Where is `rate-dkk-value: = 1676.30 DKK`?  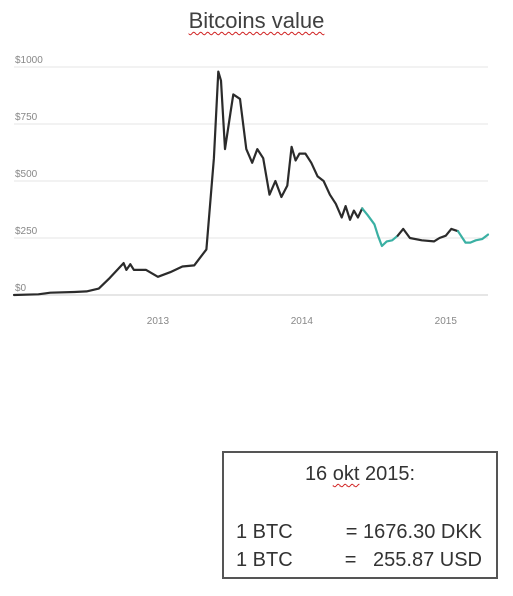 rate-dkk-value: = 1676.30 DKK is located at coordinates (413, 532).